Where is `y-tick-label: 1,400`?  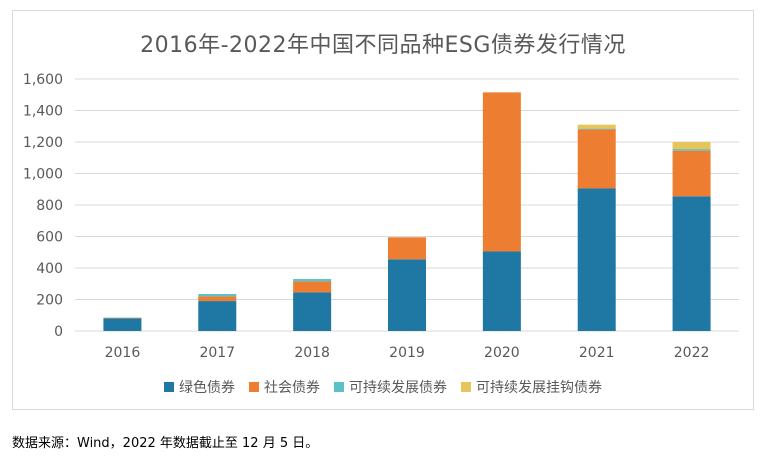
y-tick-label: 1,400 is located at coordinates (43, 112).